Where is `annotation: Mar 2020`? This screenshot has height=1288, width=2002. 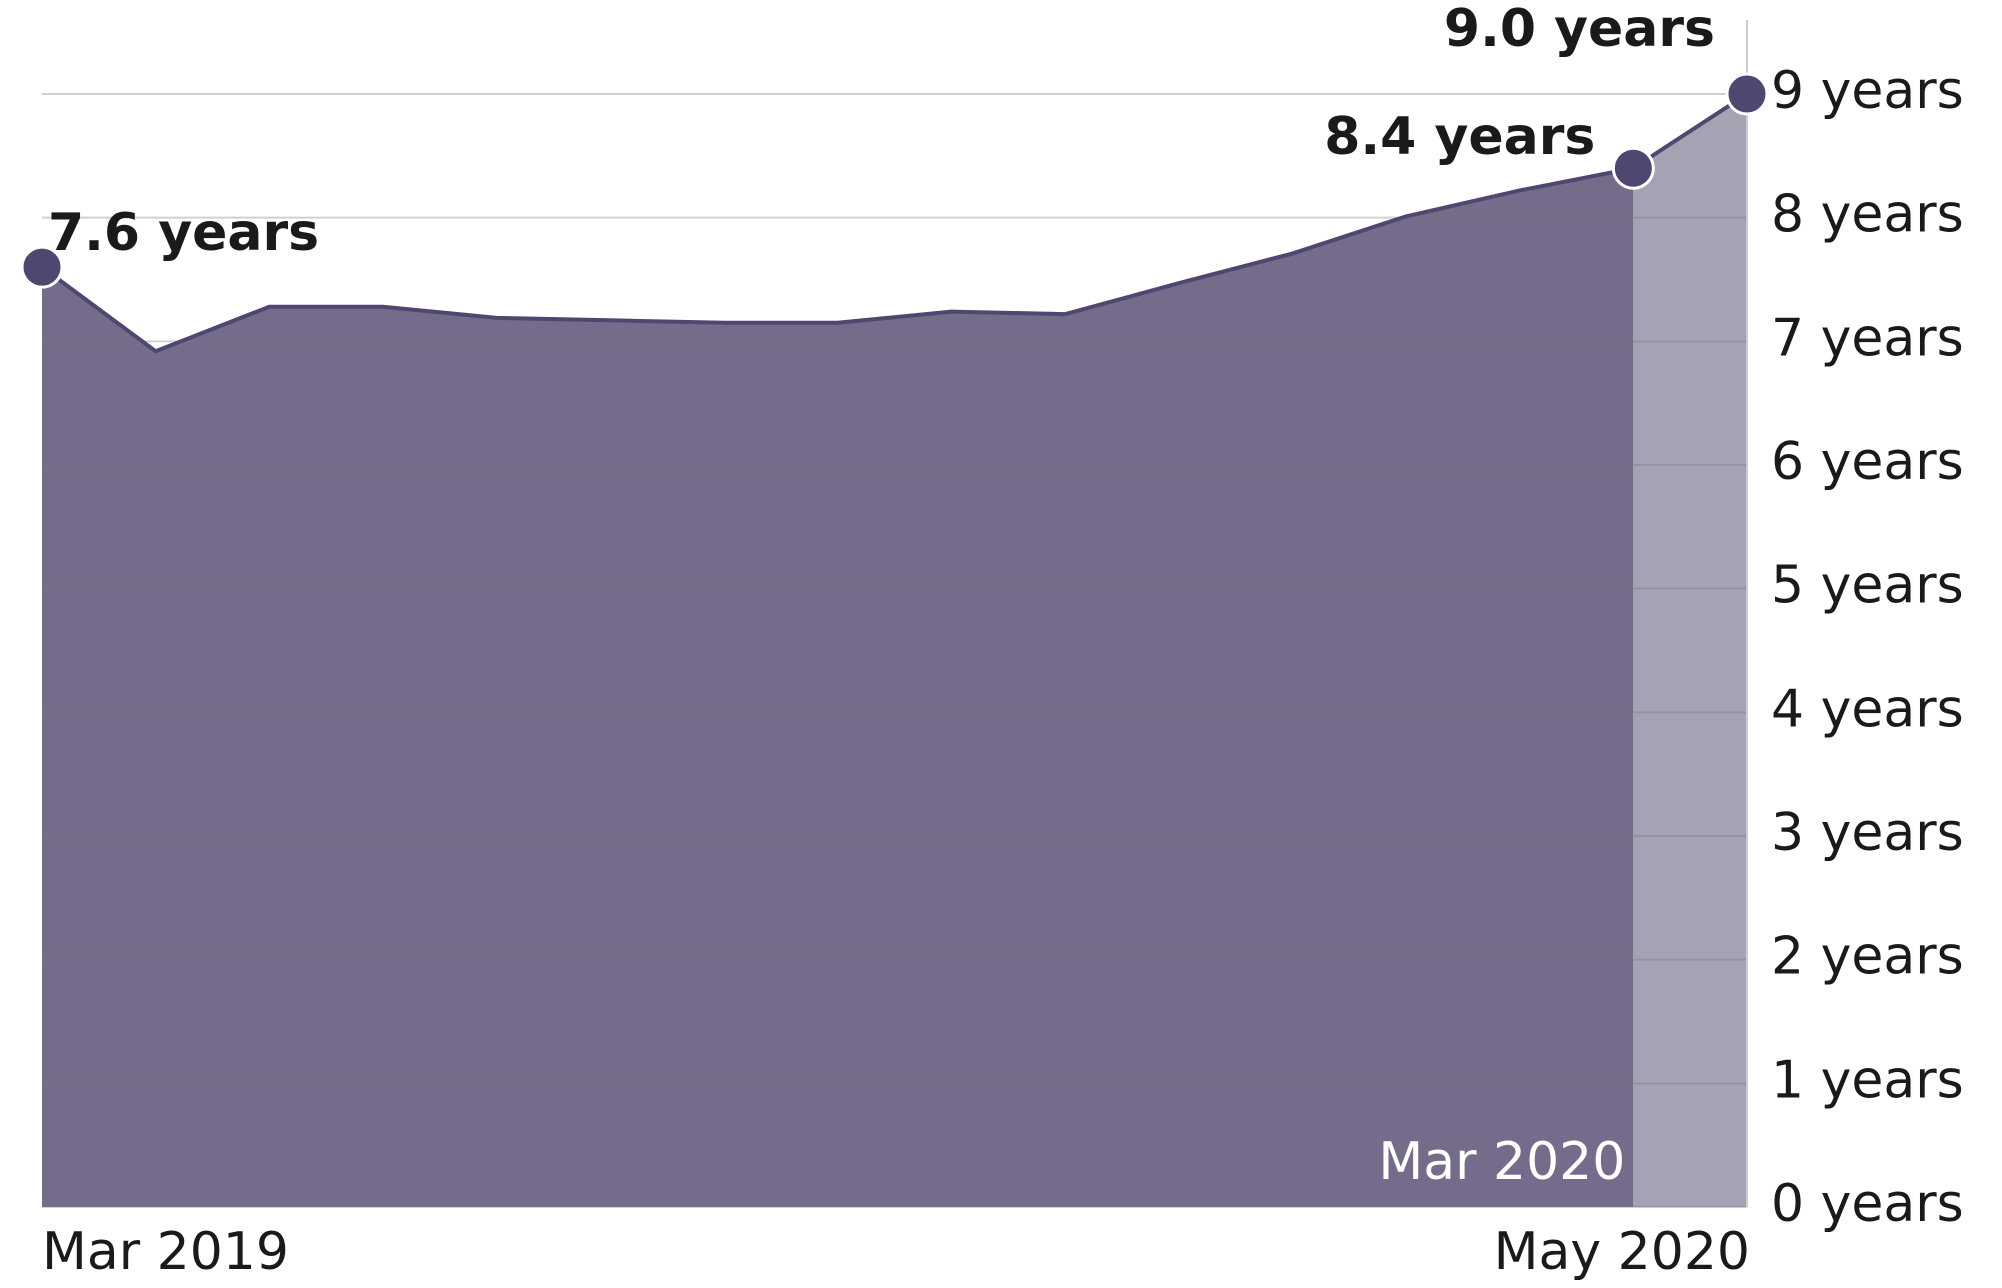 annotation: Mar 2020 is located at coordinates (1501, 1162).